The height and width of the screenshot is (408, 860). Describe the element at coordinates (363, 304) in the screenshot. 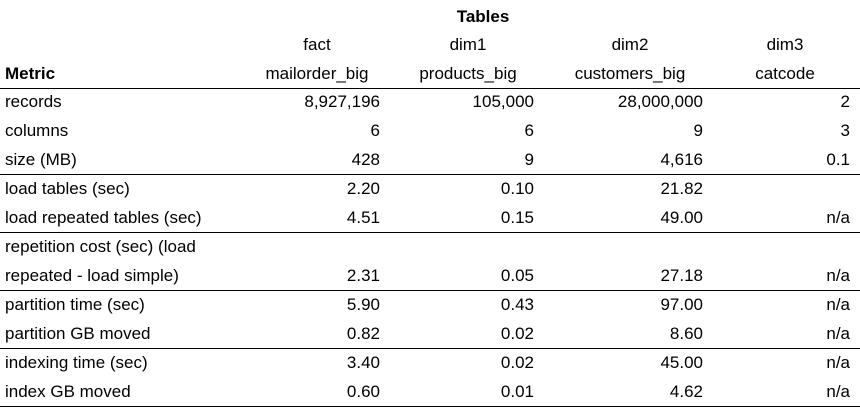

I see `cell-value: 5.90` at that location.